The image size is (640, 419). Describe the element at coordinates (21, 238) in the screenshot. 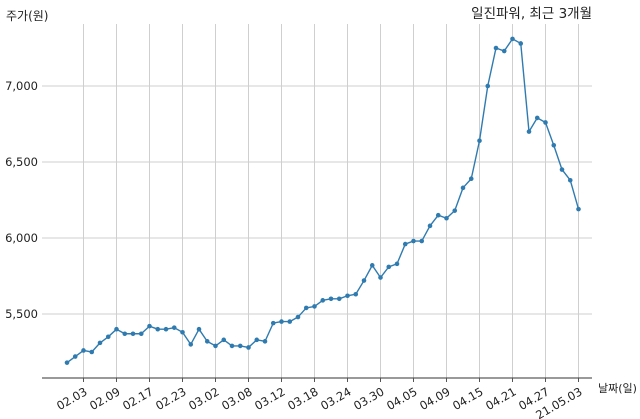

I see `y-tick-label: 6,000` at that location.